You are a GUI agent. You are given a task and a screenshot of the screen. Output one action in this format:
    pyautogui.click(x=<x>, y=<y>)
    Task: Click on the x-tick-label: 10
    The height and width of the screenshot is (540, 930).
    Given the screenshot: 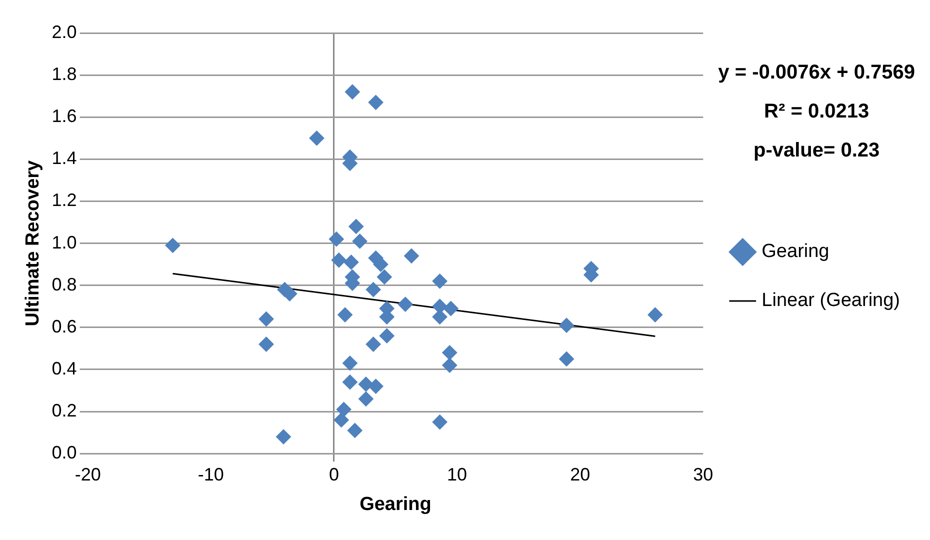 What is the action you would take?
    pyautogui.click(x=457, y=474)
    